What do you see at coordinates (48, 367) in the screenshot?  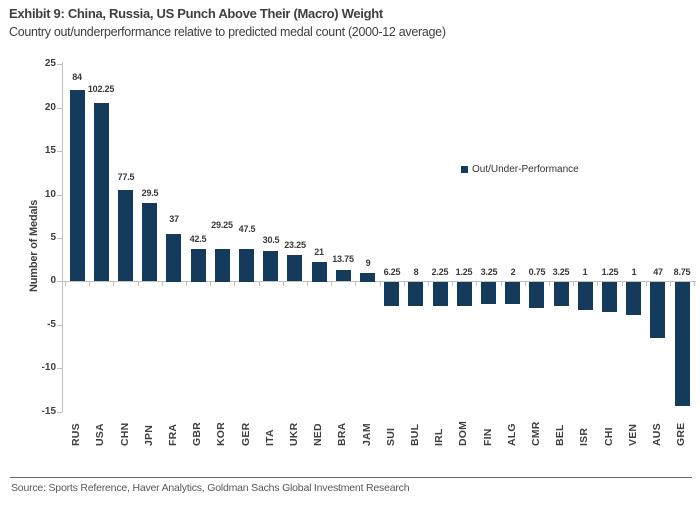 I see `y-tick-label: -10` at bounding box center [48, 367].